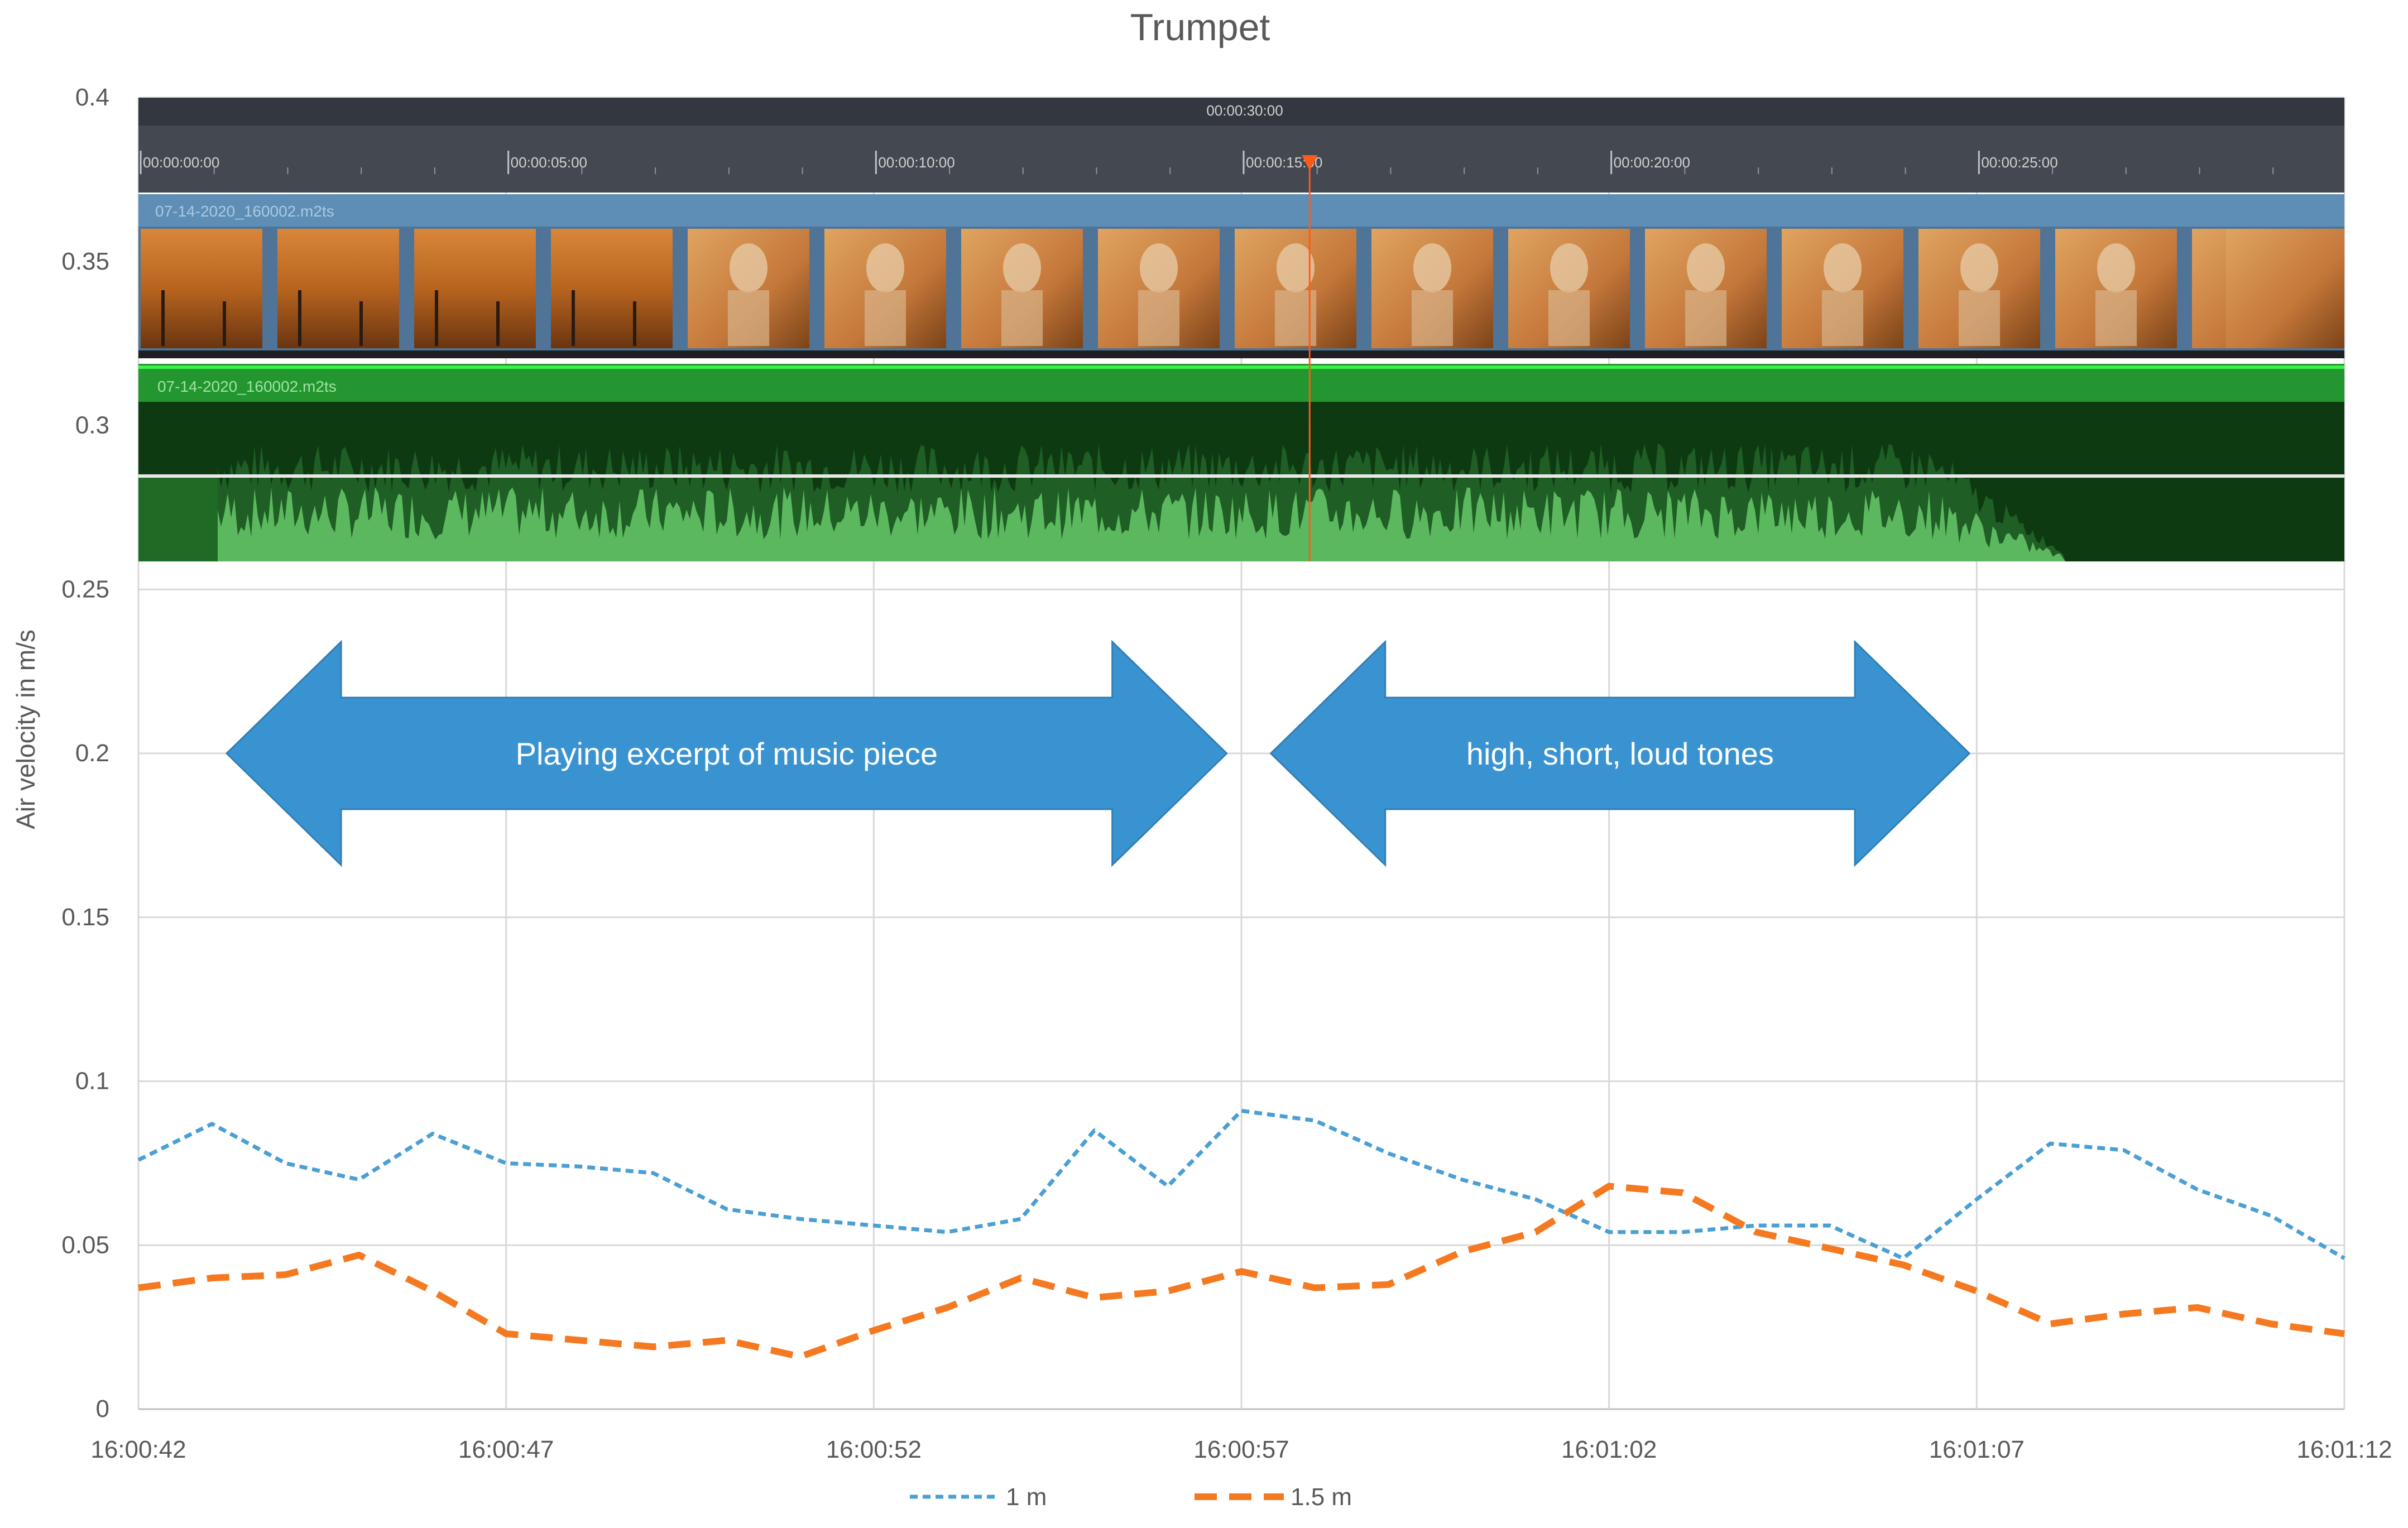  Describe the element at coordinates (85, 1244) in the screenshot. I see `y-tick-label: 0.05` at that location.